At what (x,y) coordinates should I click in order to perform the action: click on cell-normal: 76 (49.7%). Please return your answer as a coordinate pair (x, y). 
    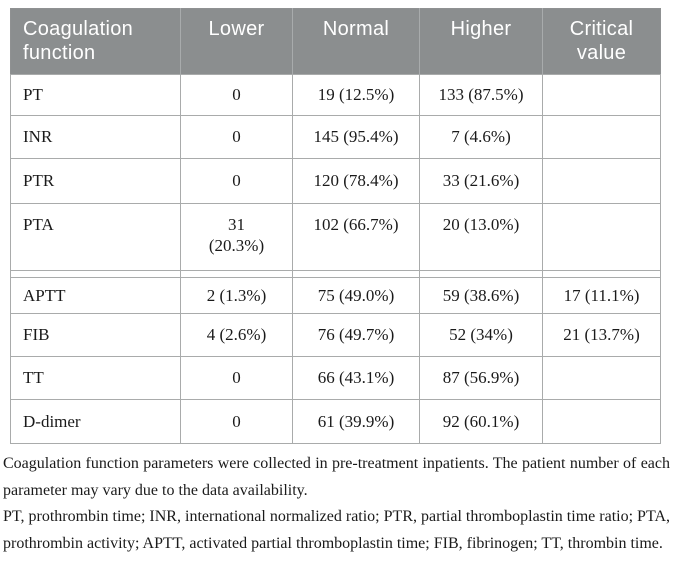
    Looking at the image, I should click on (356, 335).